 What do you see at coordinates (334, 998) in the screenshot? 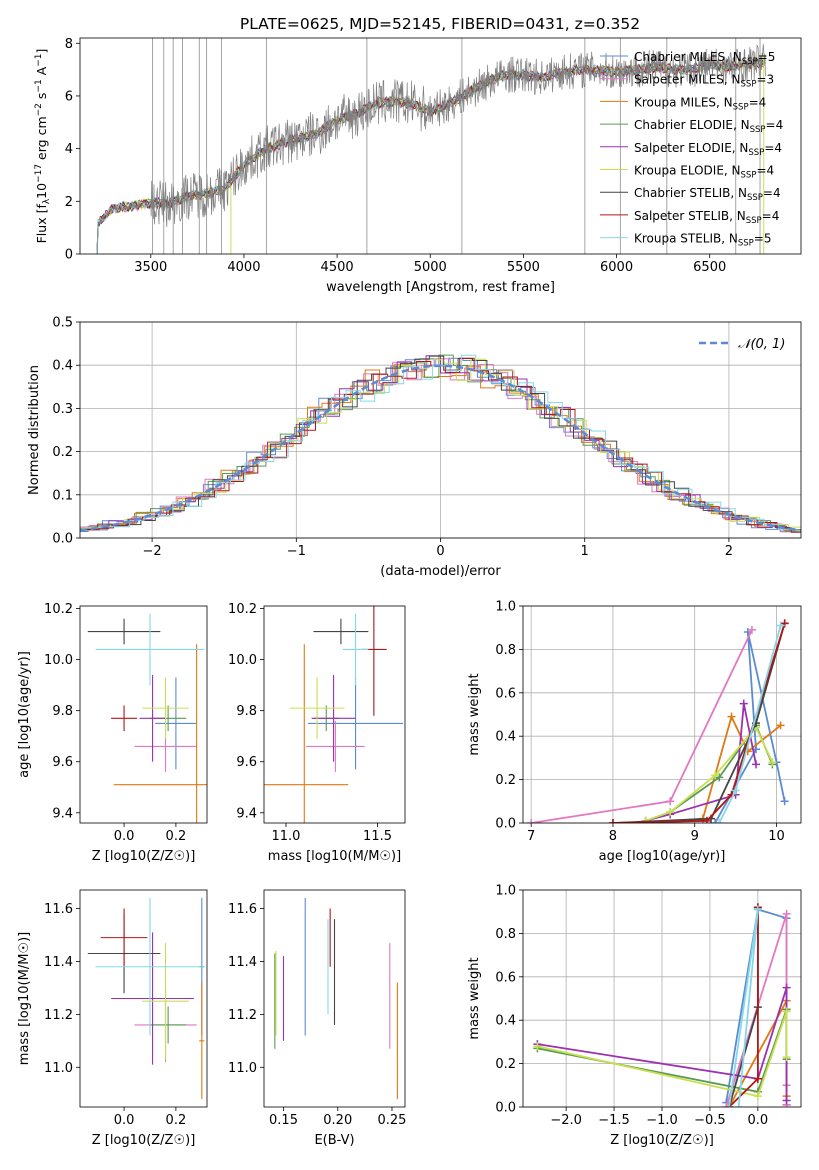
I see `axes-frame` at bounding box center [334, 998].